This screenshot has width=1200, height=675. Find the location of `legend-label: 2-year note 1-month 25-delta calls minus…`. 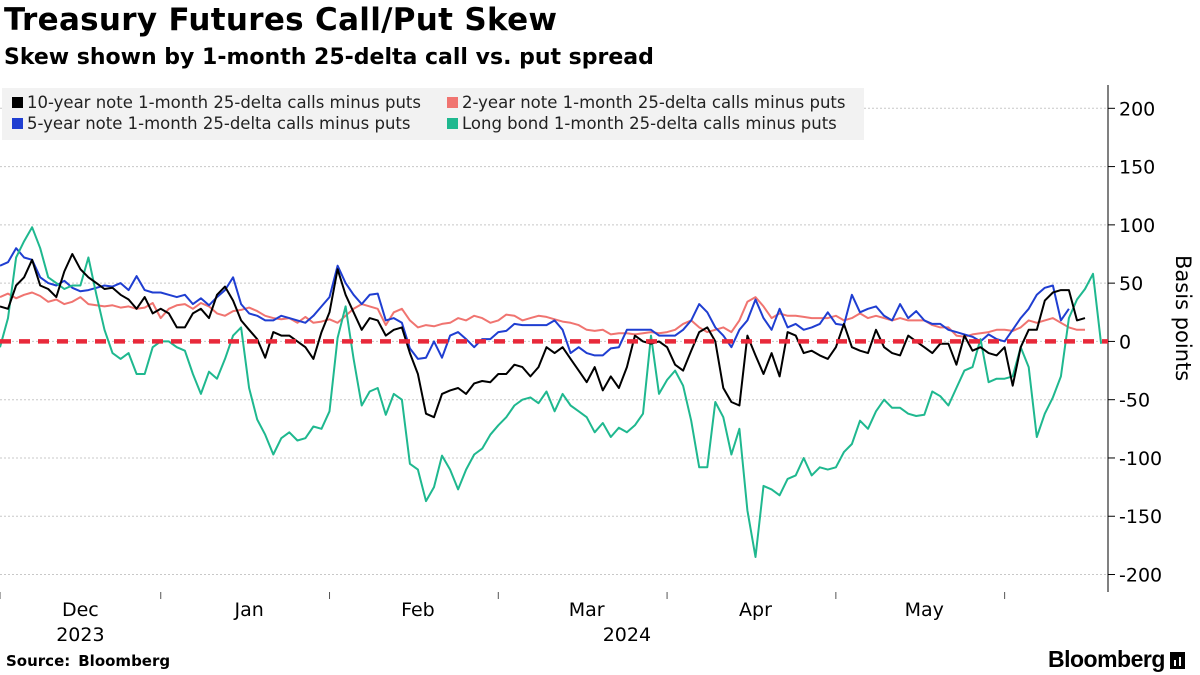

legend-label: 2-year note 1-month 25-delta calls minus… is located at coordinates (653, 102).